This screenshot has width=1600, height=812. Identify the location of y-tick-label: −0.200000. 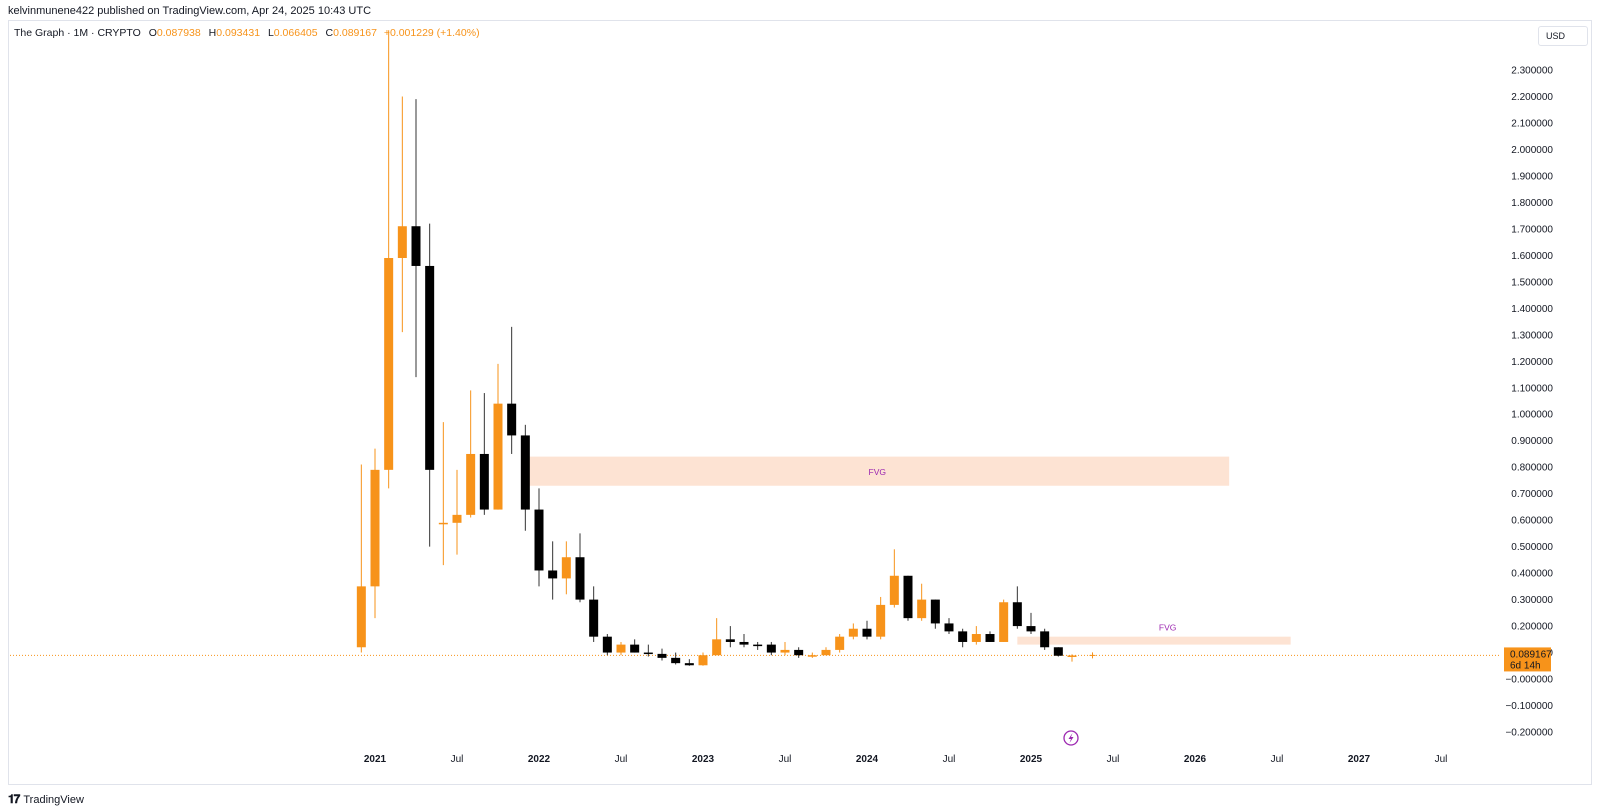
(1529, 733).